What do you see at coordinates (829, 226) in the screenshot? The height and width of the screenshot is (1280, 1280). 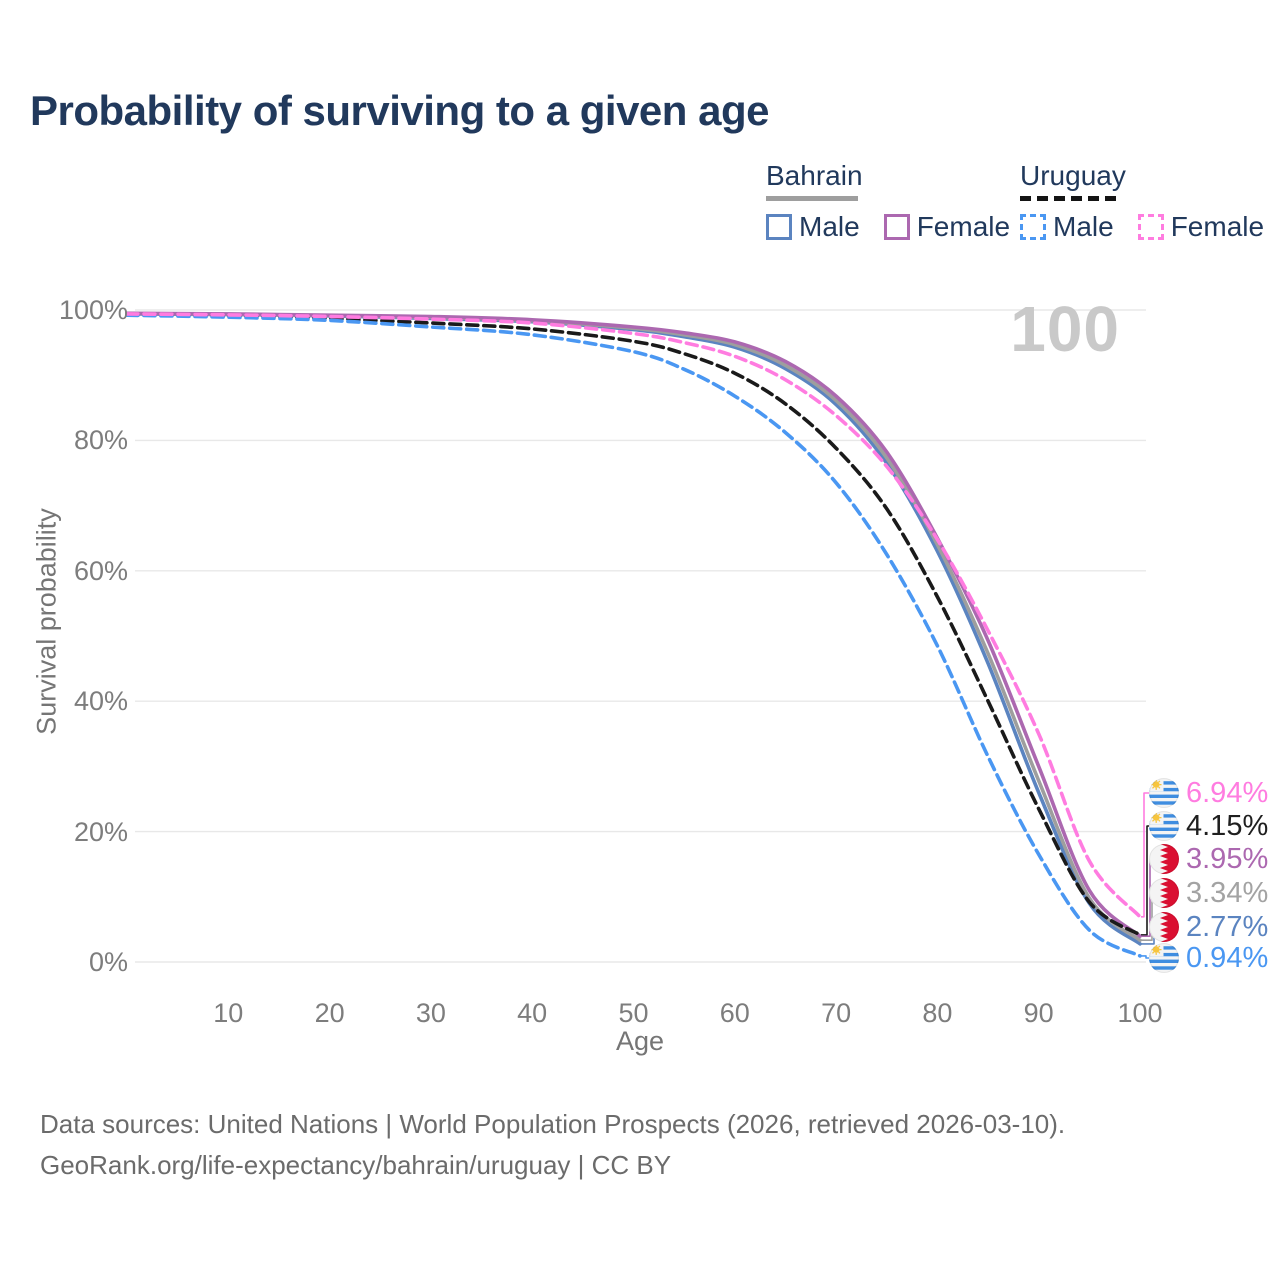 I see `legend-label-bahrain-male: Male` at bounding box center [829, 226].